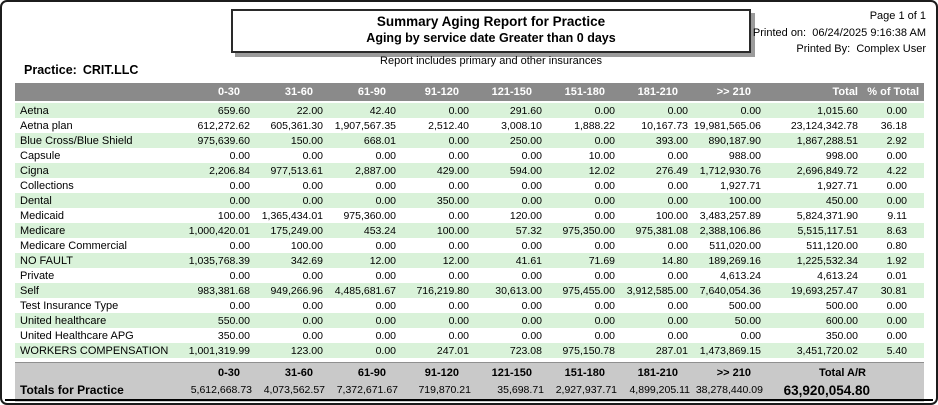 This screenshot has width=938, height=405. Describe the element at coordinates (296, 170) in the screenshot. I see `aging-value: 977,513.61` at that location.